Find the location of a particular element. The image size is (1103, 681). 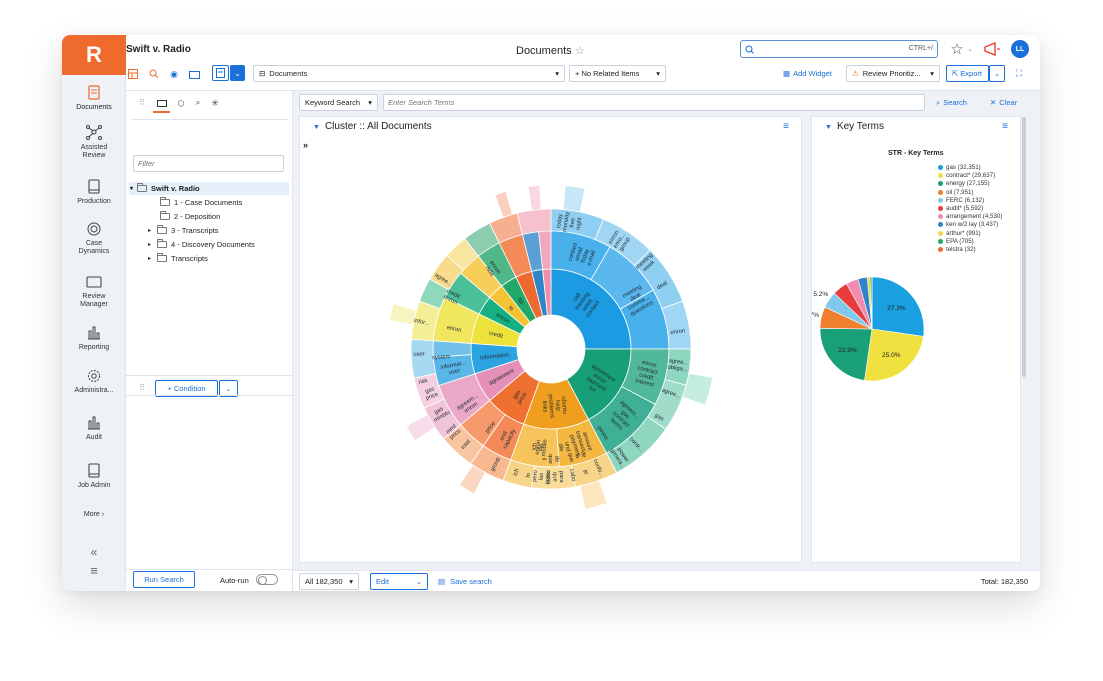

rail-more: More › is located at coordinates (94, 514).